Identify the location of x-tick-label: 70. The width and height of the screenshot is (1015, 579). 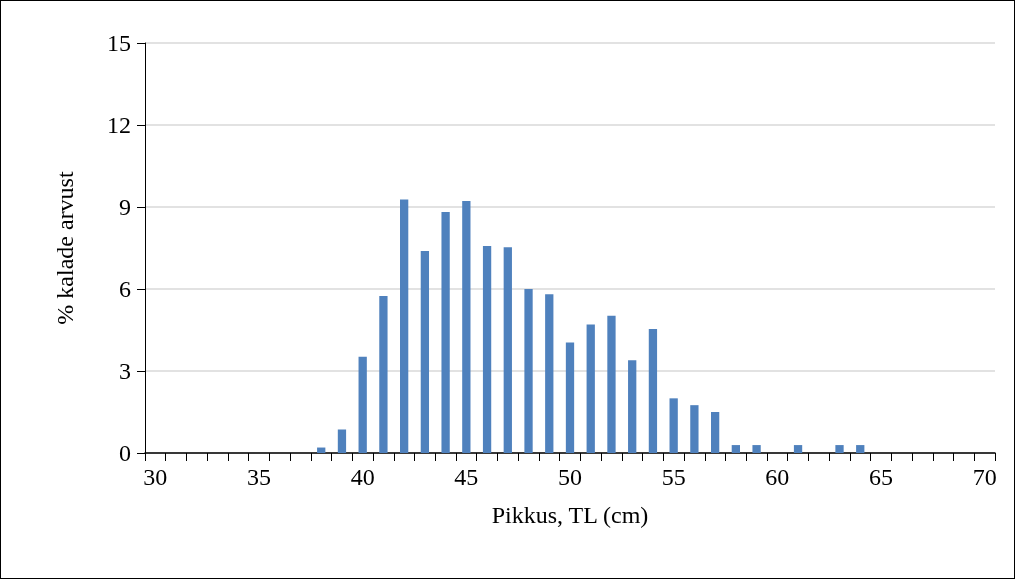
(984, 477).